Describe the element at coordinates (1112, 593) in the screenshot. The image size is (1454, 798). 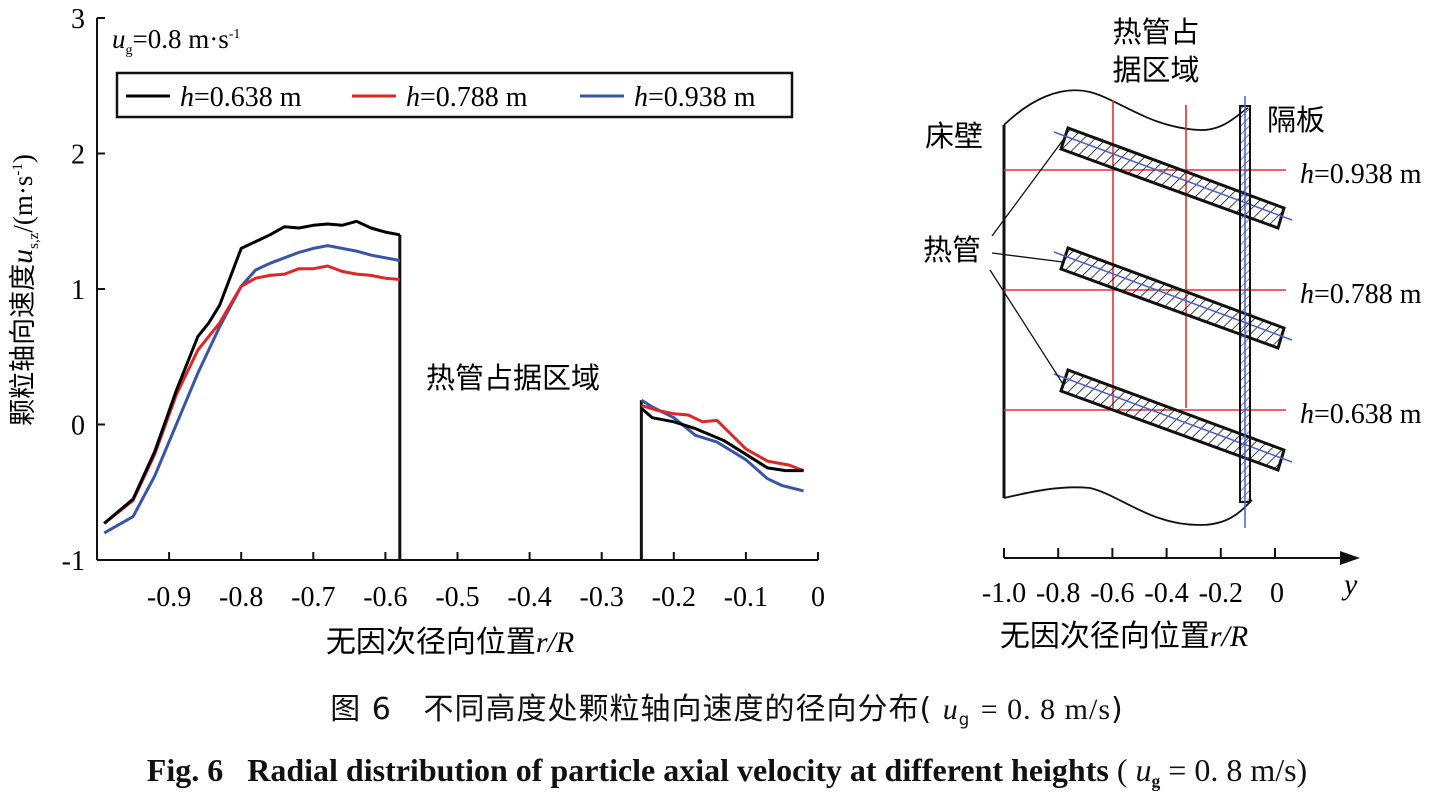
I see `schematic-tick-label: -0.6` at that location.